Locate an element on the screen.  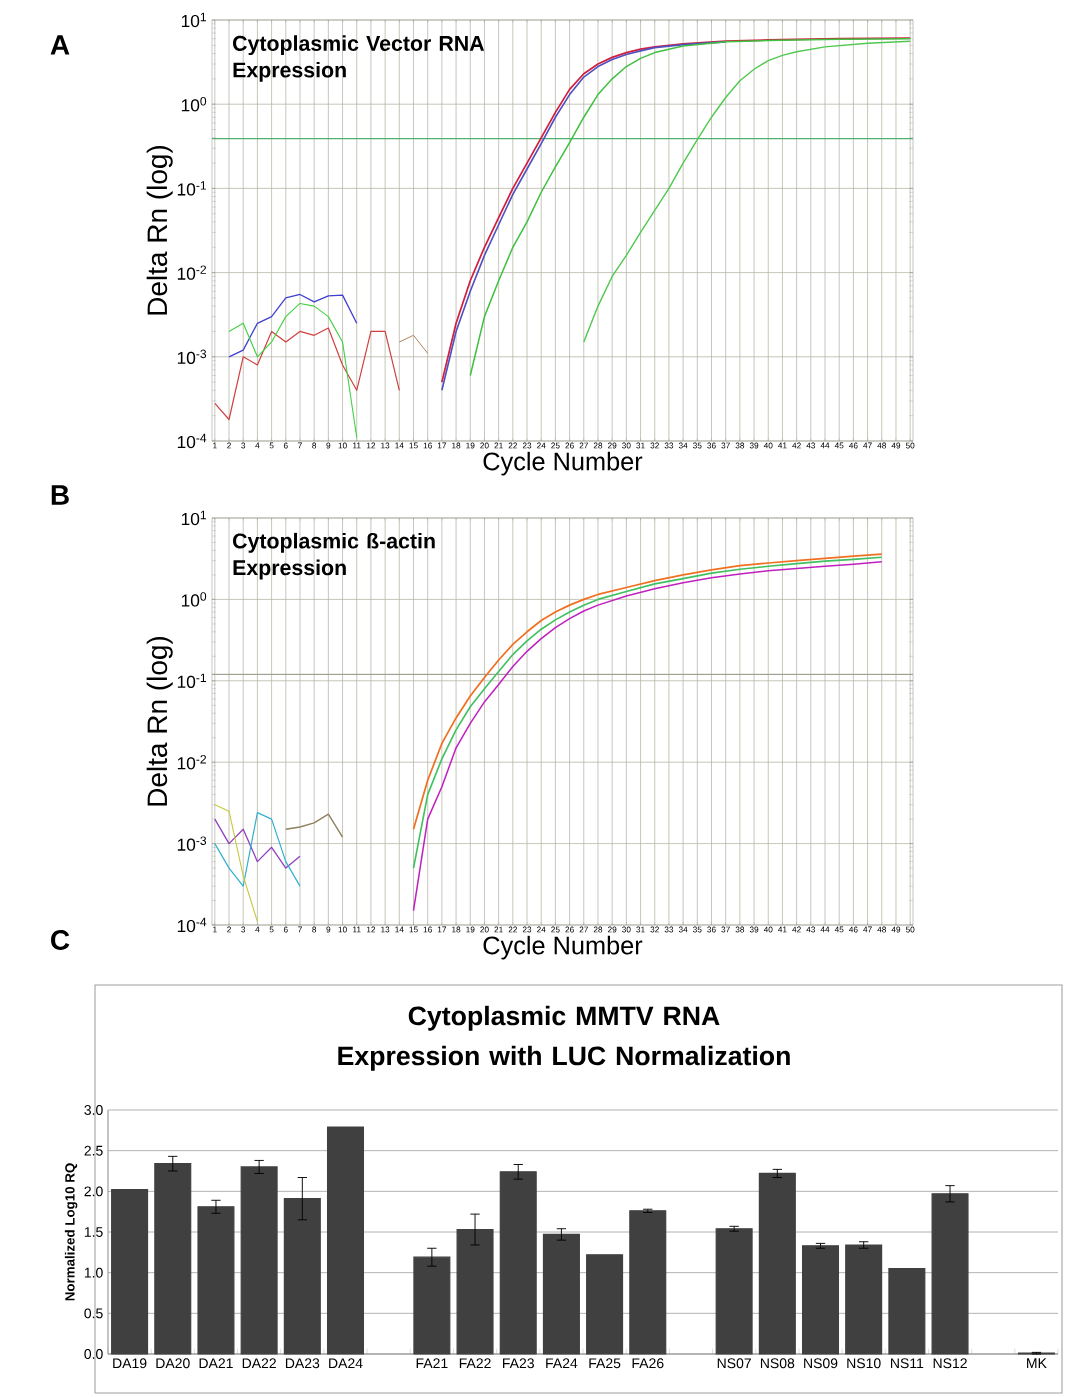
x-tick-label: 50 is located at coordinates (910, 445).